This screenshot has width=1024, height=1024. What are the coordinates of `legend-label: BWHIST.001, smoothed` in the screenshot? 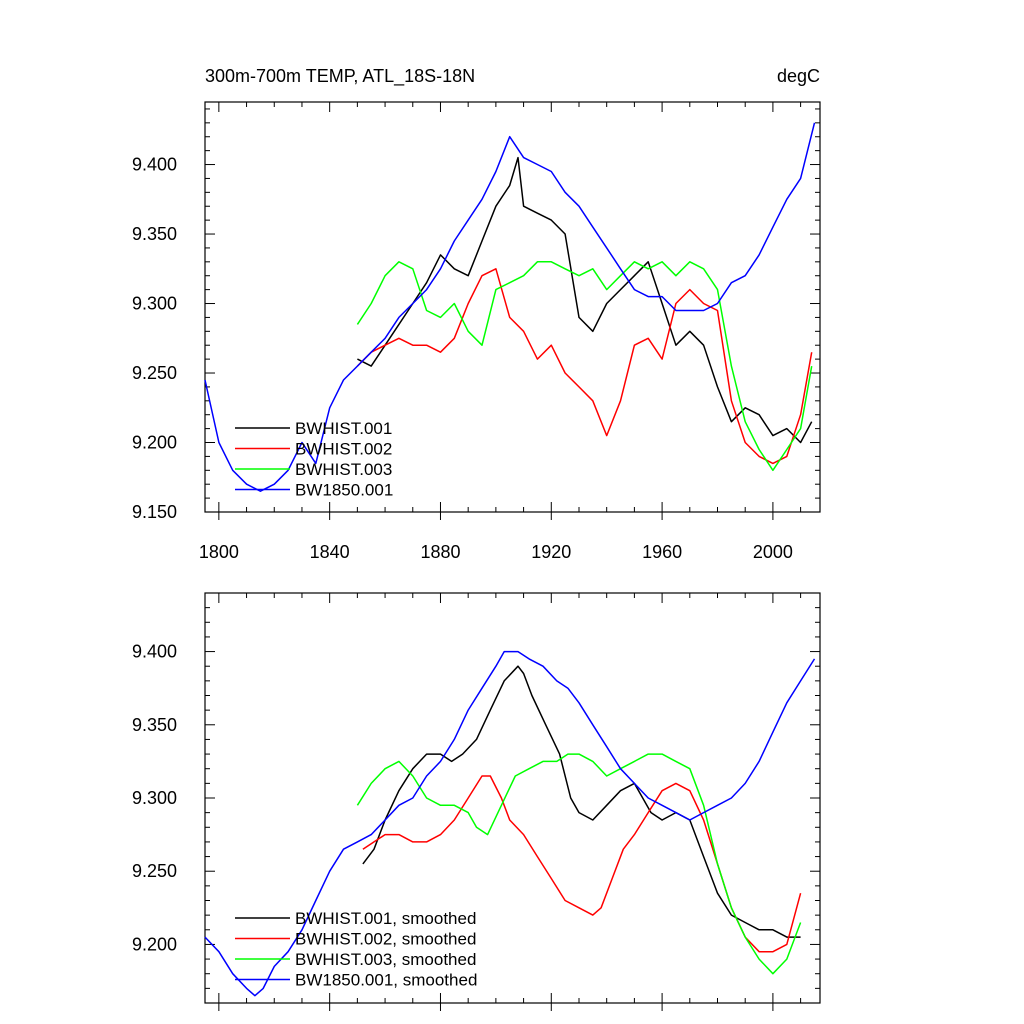 It's located at (385, 918).